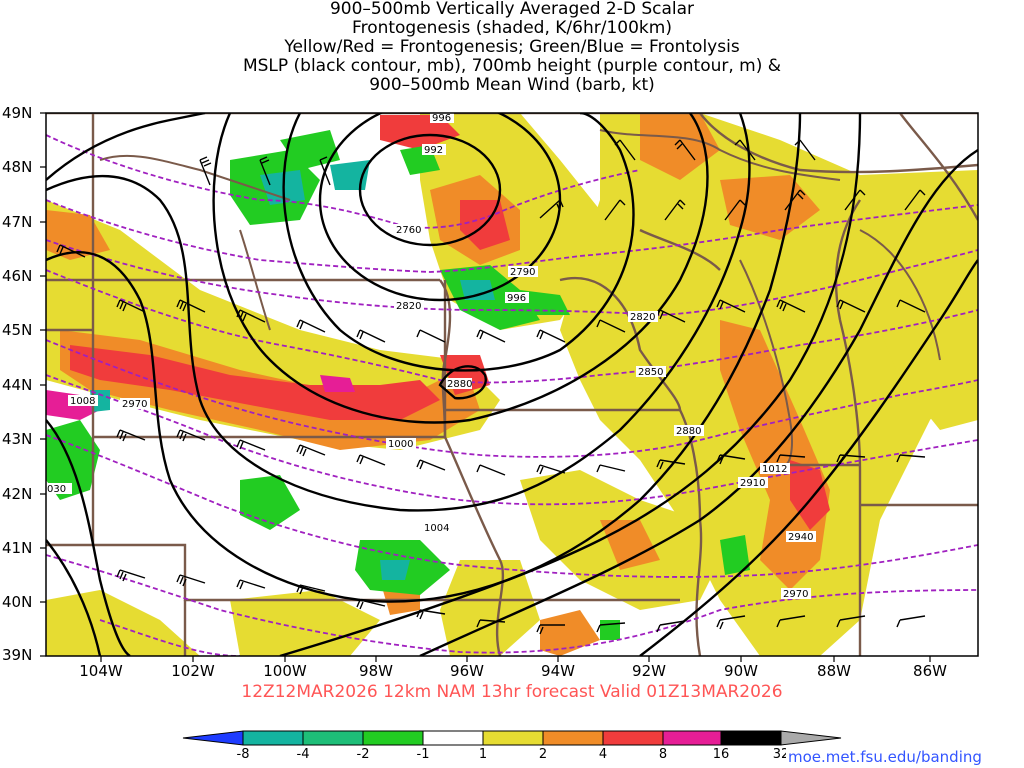 The image size is (1024, 768). Describe the element at coordinates (243, 754) in the screenshot. I see `colorbar-label: -8` at that location.